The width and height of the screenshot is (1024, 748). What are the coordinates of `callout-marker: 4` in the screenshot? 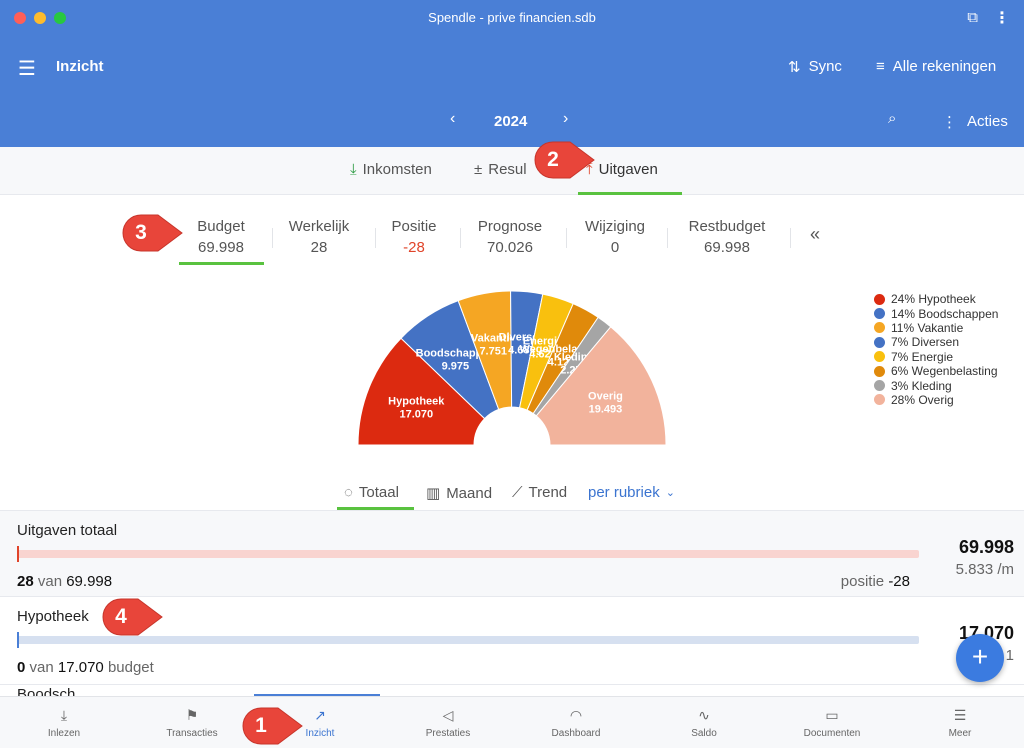 It's located at (132, 617).